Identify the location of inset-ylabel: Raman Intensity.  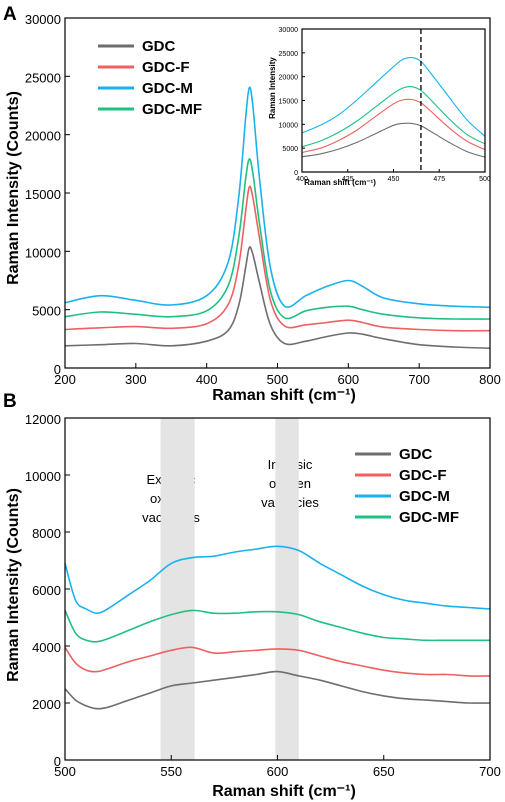
(272, 88).